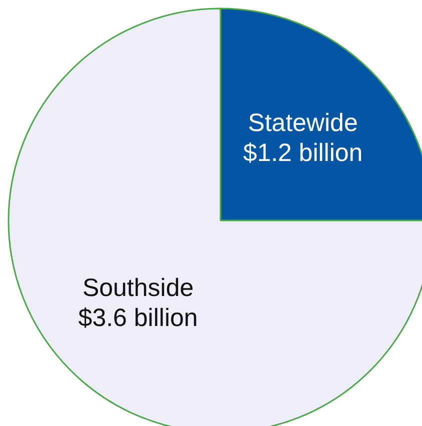 The height and width of the screenshot is (426, 422). What do you see at coordinates (138, 318) in the screenshot?
I see `data-label: $3.6 billion` at bounding box center [138, 318].